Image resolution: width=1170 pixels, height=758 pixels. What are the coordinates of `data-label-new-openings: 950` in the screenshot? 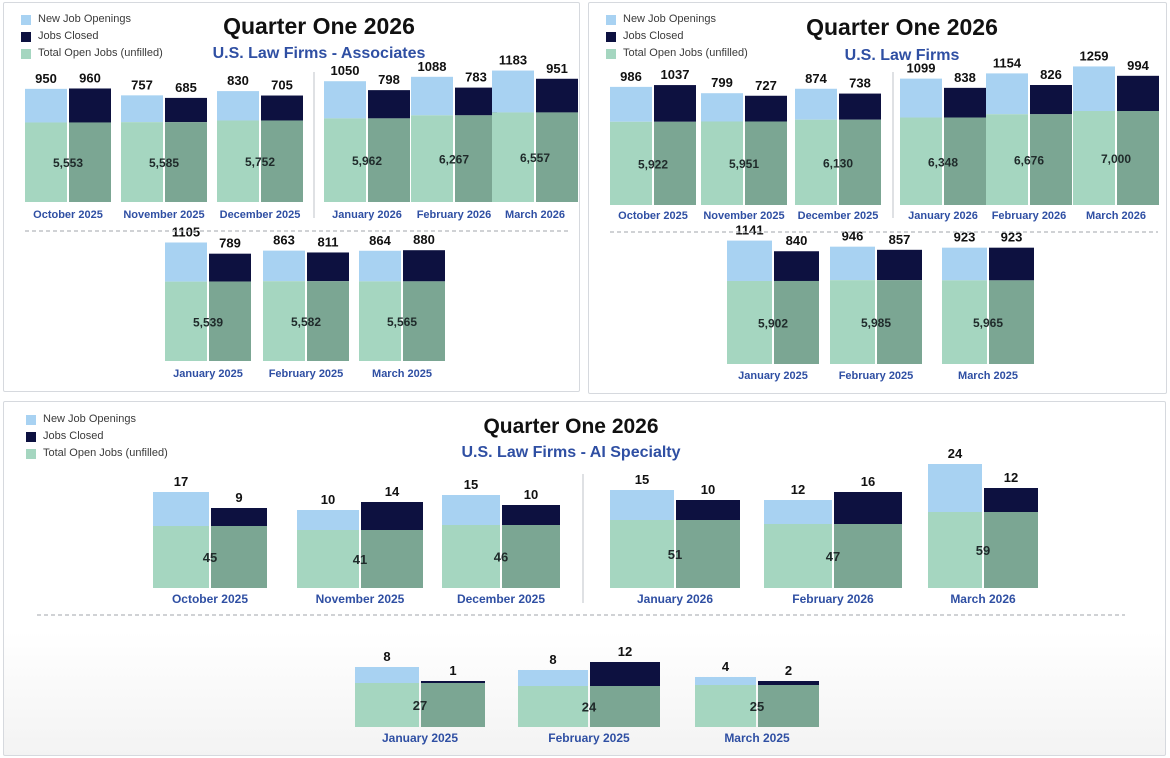 It's located at (46, 78).